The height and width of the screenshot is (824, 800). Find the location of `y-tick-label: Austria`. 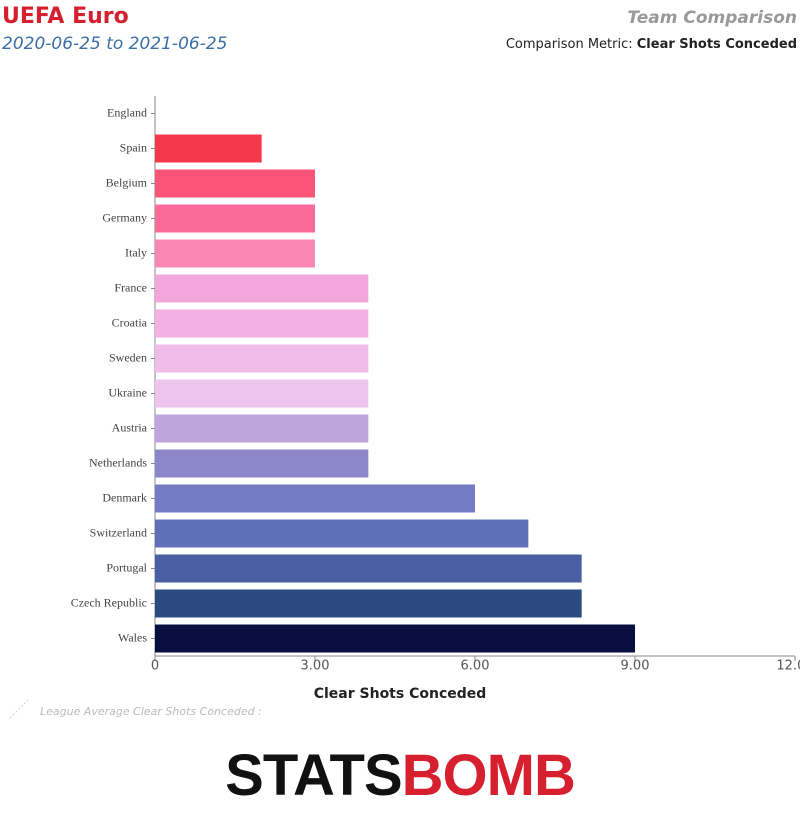

y-tick-label: Austria is located at coordinates (130, 427).